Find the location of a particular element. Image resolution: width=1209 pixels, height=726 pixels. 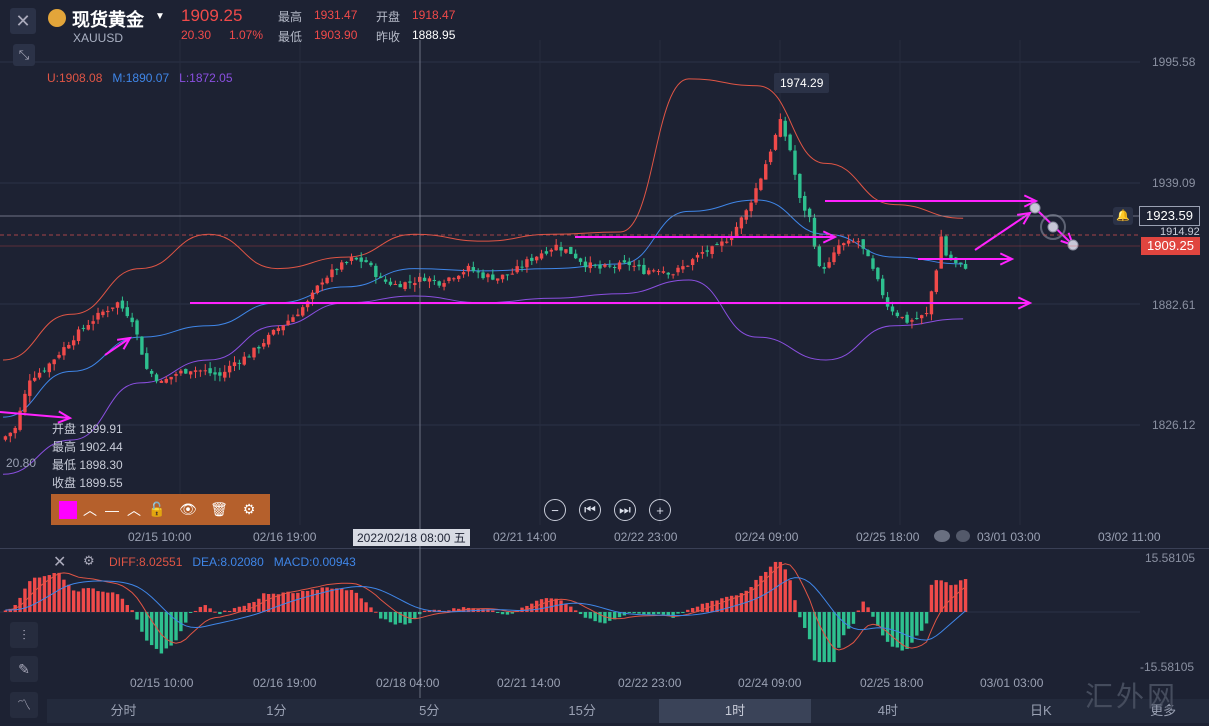

indicator-icon: ⫶ is located at coordinates (24, 635).